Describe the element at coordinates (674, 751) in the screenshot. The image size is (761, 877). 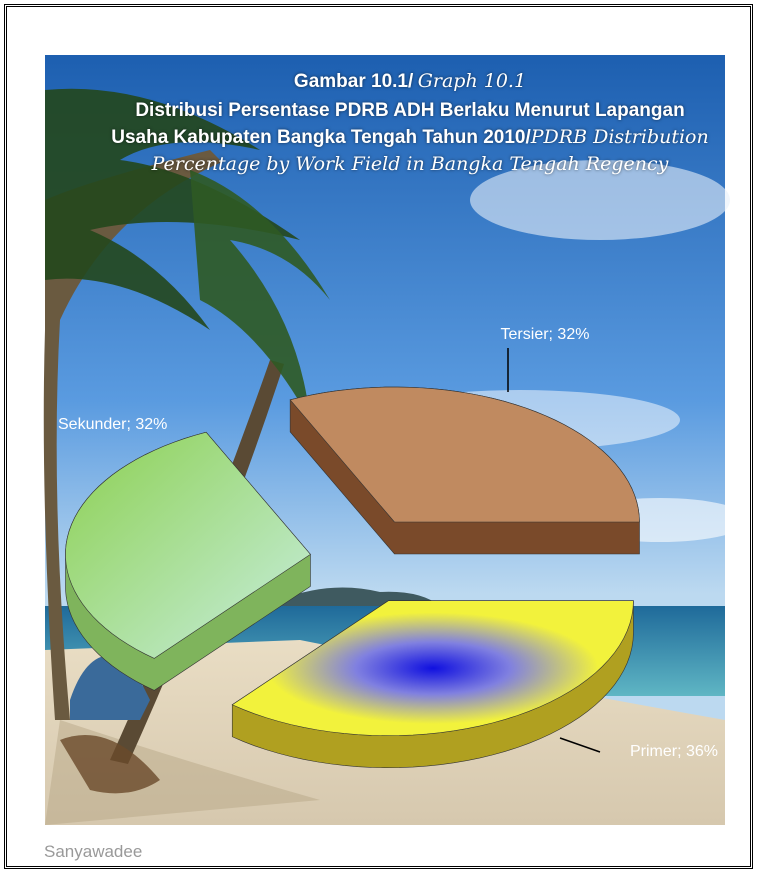
I see `data-label: Primer; 36%` at that location.